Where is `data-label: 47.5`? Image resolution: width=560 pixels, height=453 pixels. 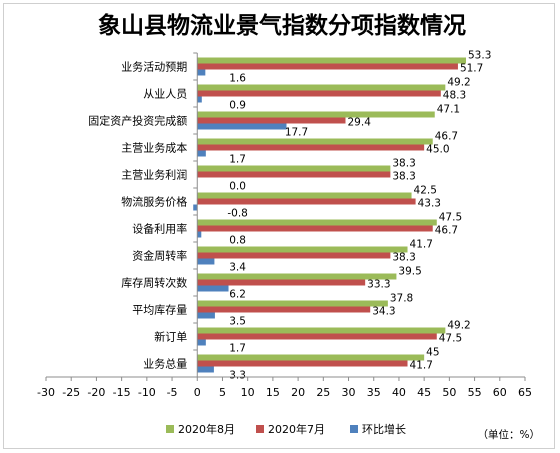 data-label: 47.5 is located at coordinates (450, 339).